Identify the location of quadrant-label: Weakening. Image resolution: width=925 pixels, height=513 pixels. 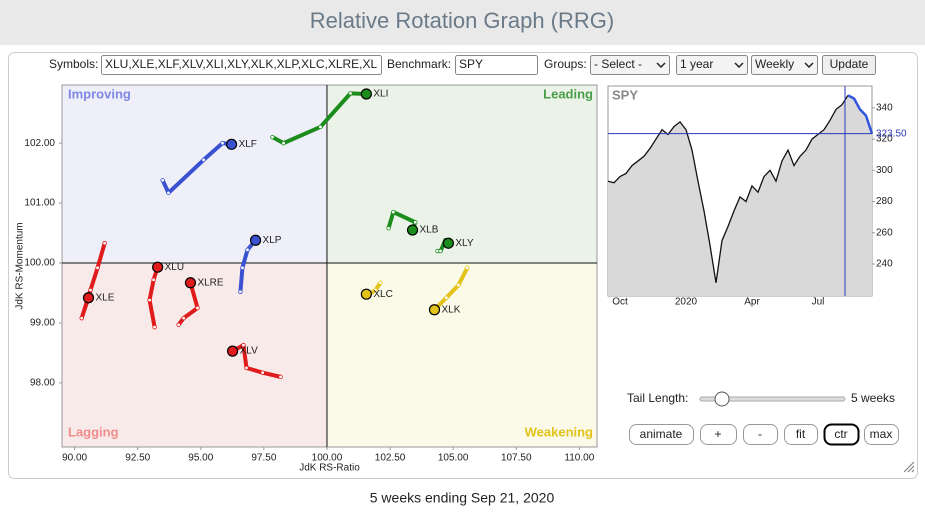
(559, 431).